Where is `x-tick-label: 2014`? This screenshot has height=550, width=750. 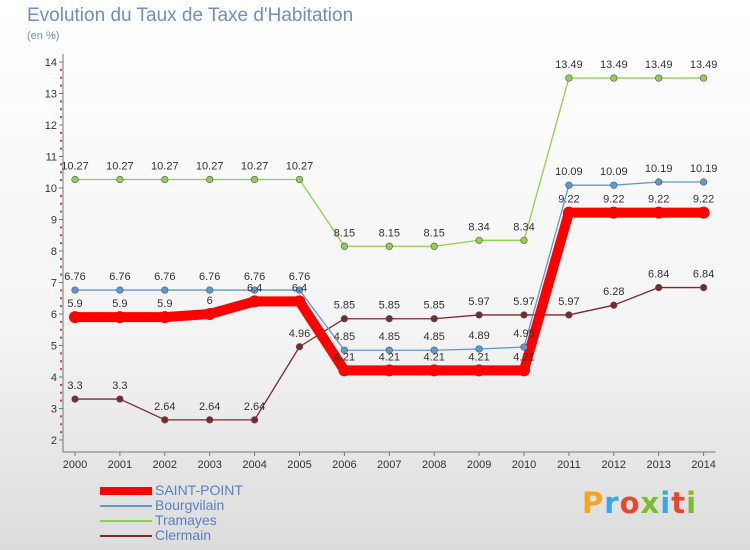
x-tick-label: 2014 is located at coordinates (703, 465).